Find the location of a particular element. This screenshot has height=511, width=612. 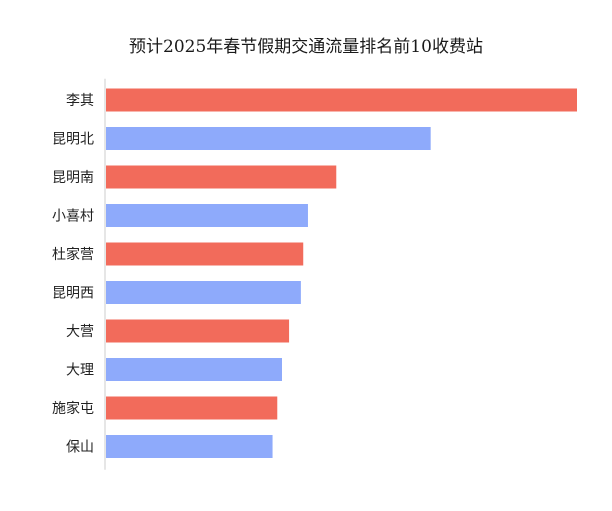

category-label: 施家屯 is located at coordinates (73, 408).